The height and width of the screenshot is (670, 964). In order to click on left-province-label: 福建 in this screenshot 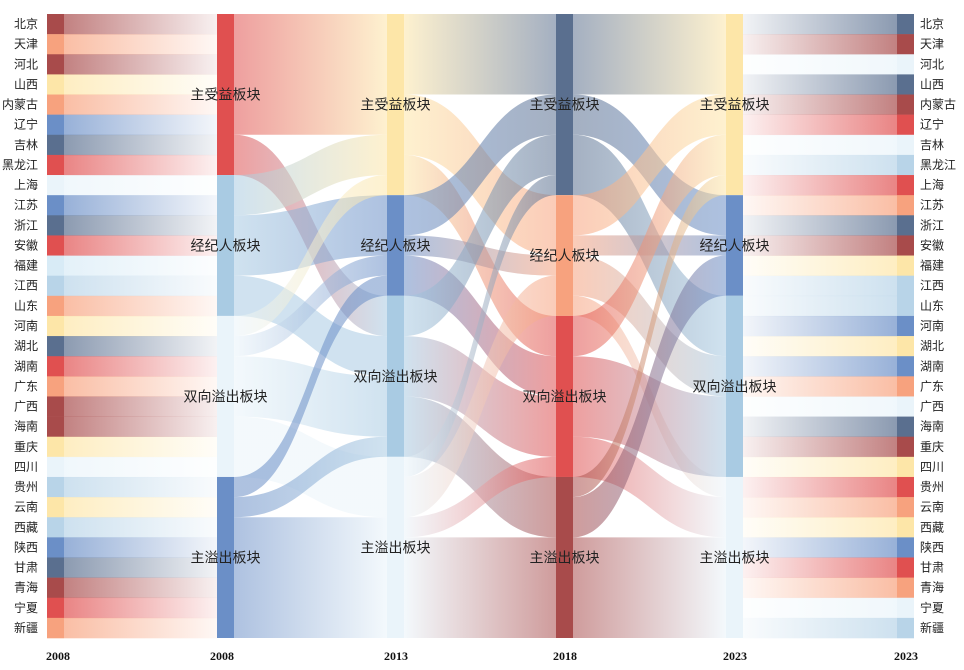, I will do `click(26, 265)`.